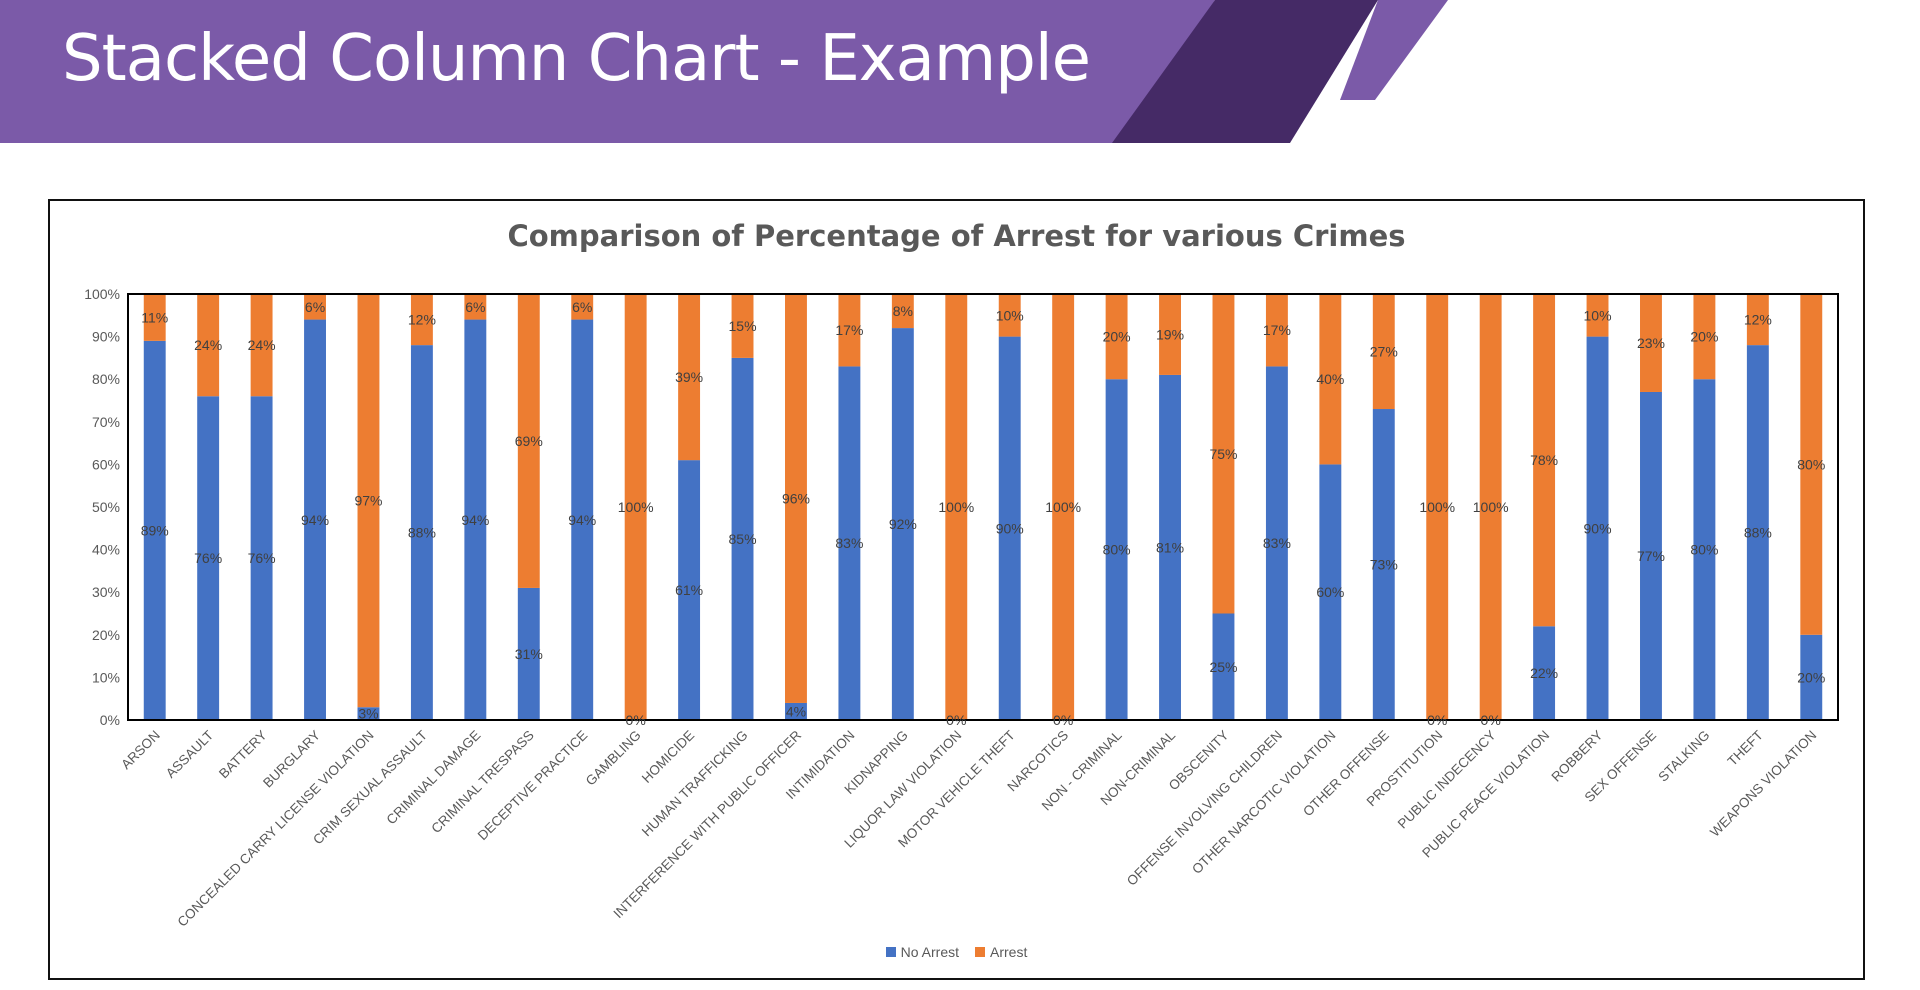  I want to click on data-label: 15%, so click(743, 326).